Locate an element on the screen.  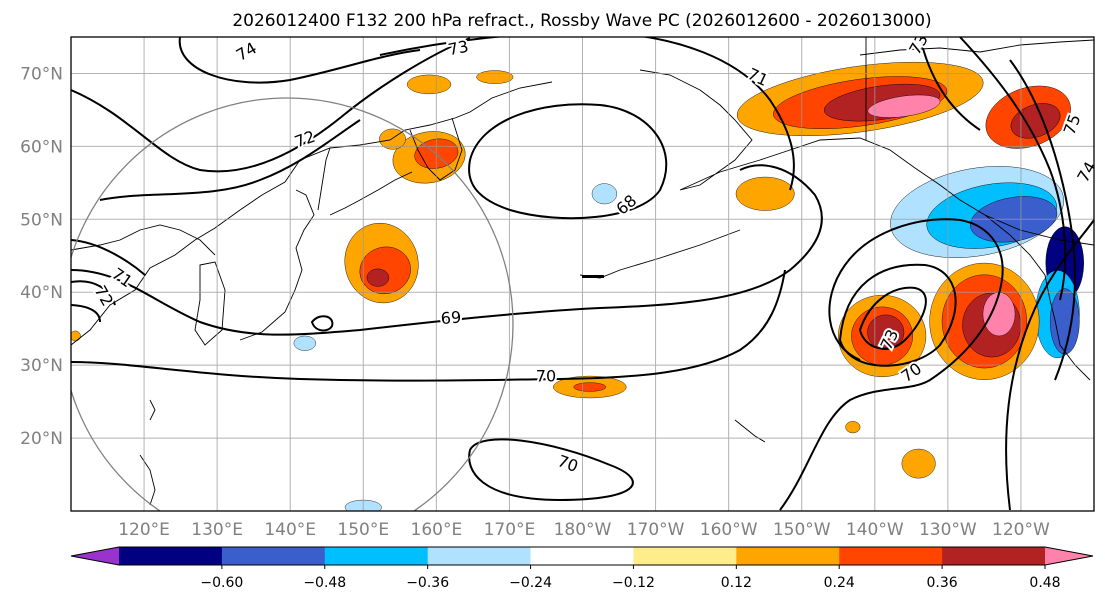
kamchatka-coastline is located at coordinates (436, 149).